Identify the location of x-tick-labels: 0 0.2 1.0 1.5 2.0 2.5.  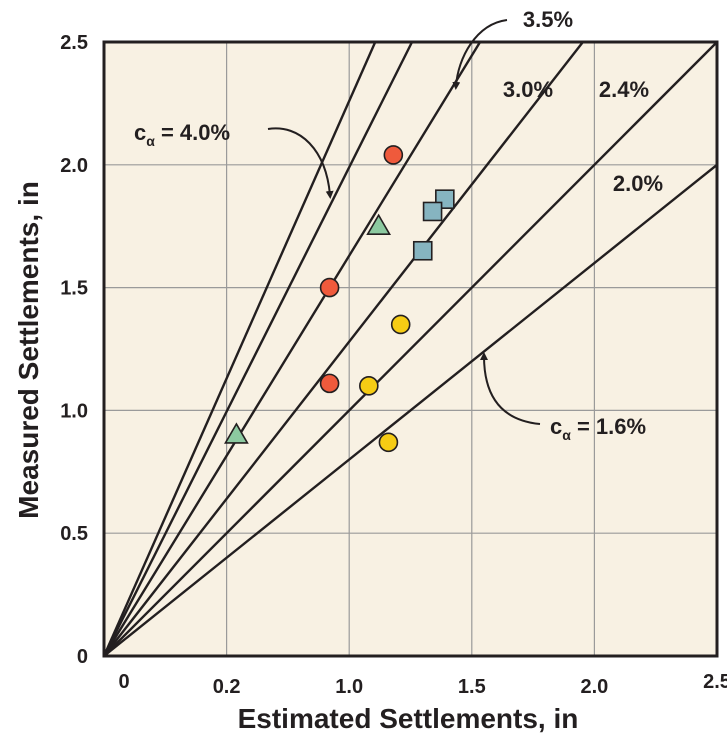
(422, 684).